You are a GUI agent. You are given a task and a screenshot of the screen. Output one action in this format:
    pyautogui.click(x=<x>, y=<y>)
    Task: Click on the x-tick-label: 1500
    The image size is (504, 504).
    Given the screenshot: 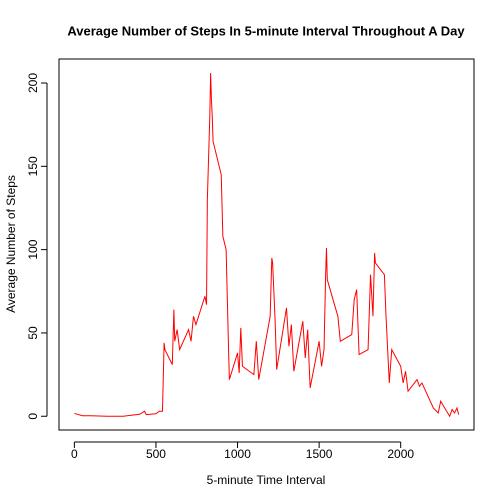 What is the action you would take?
    pyautogui.click(x=319, y=454)
    